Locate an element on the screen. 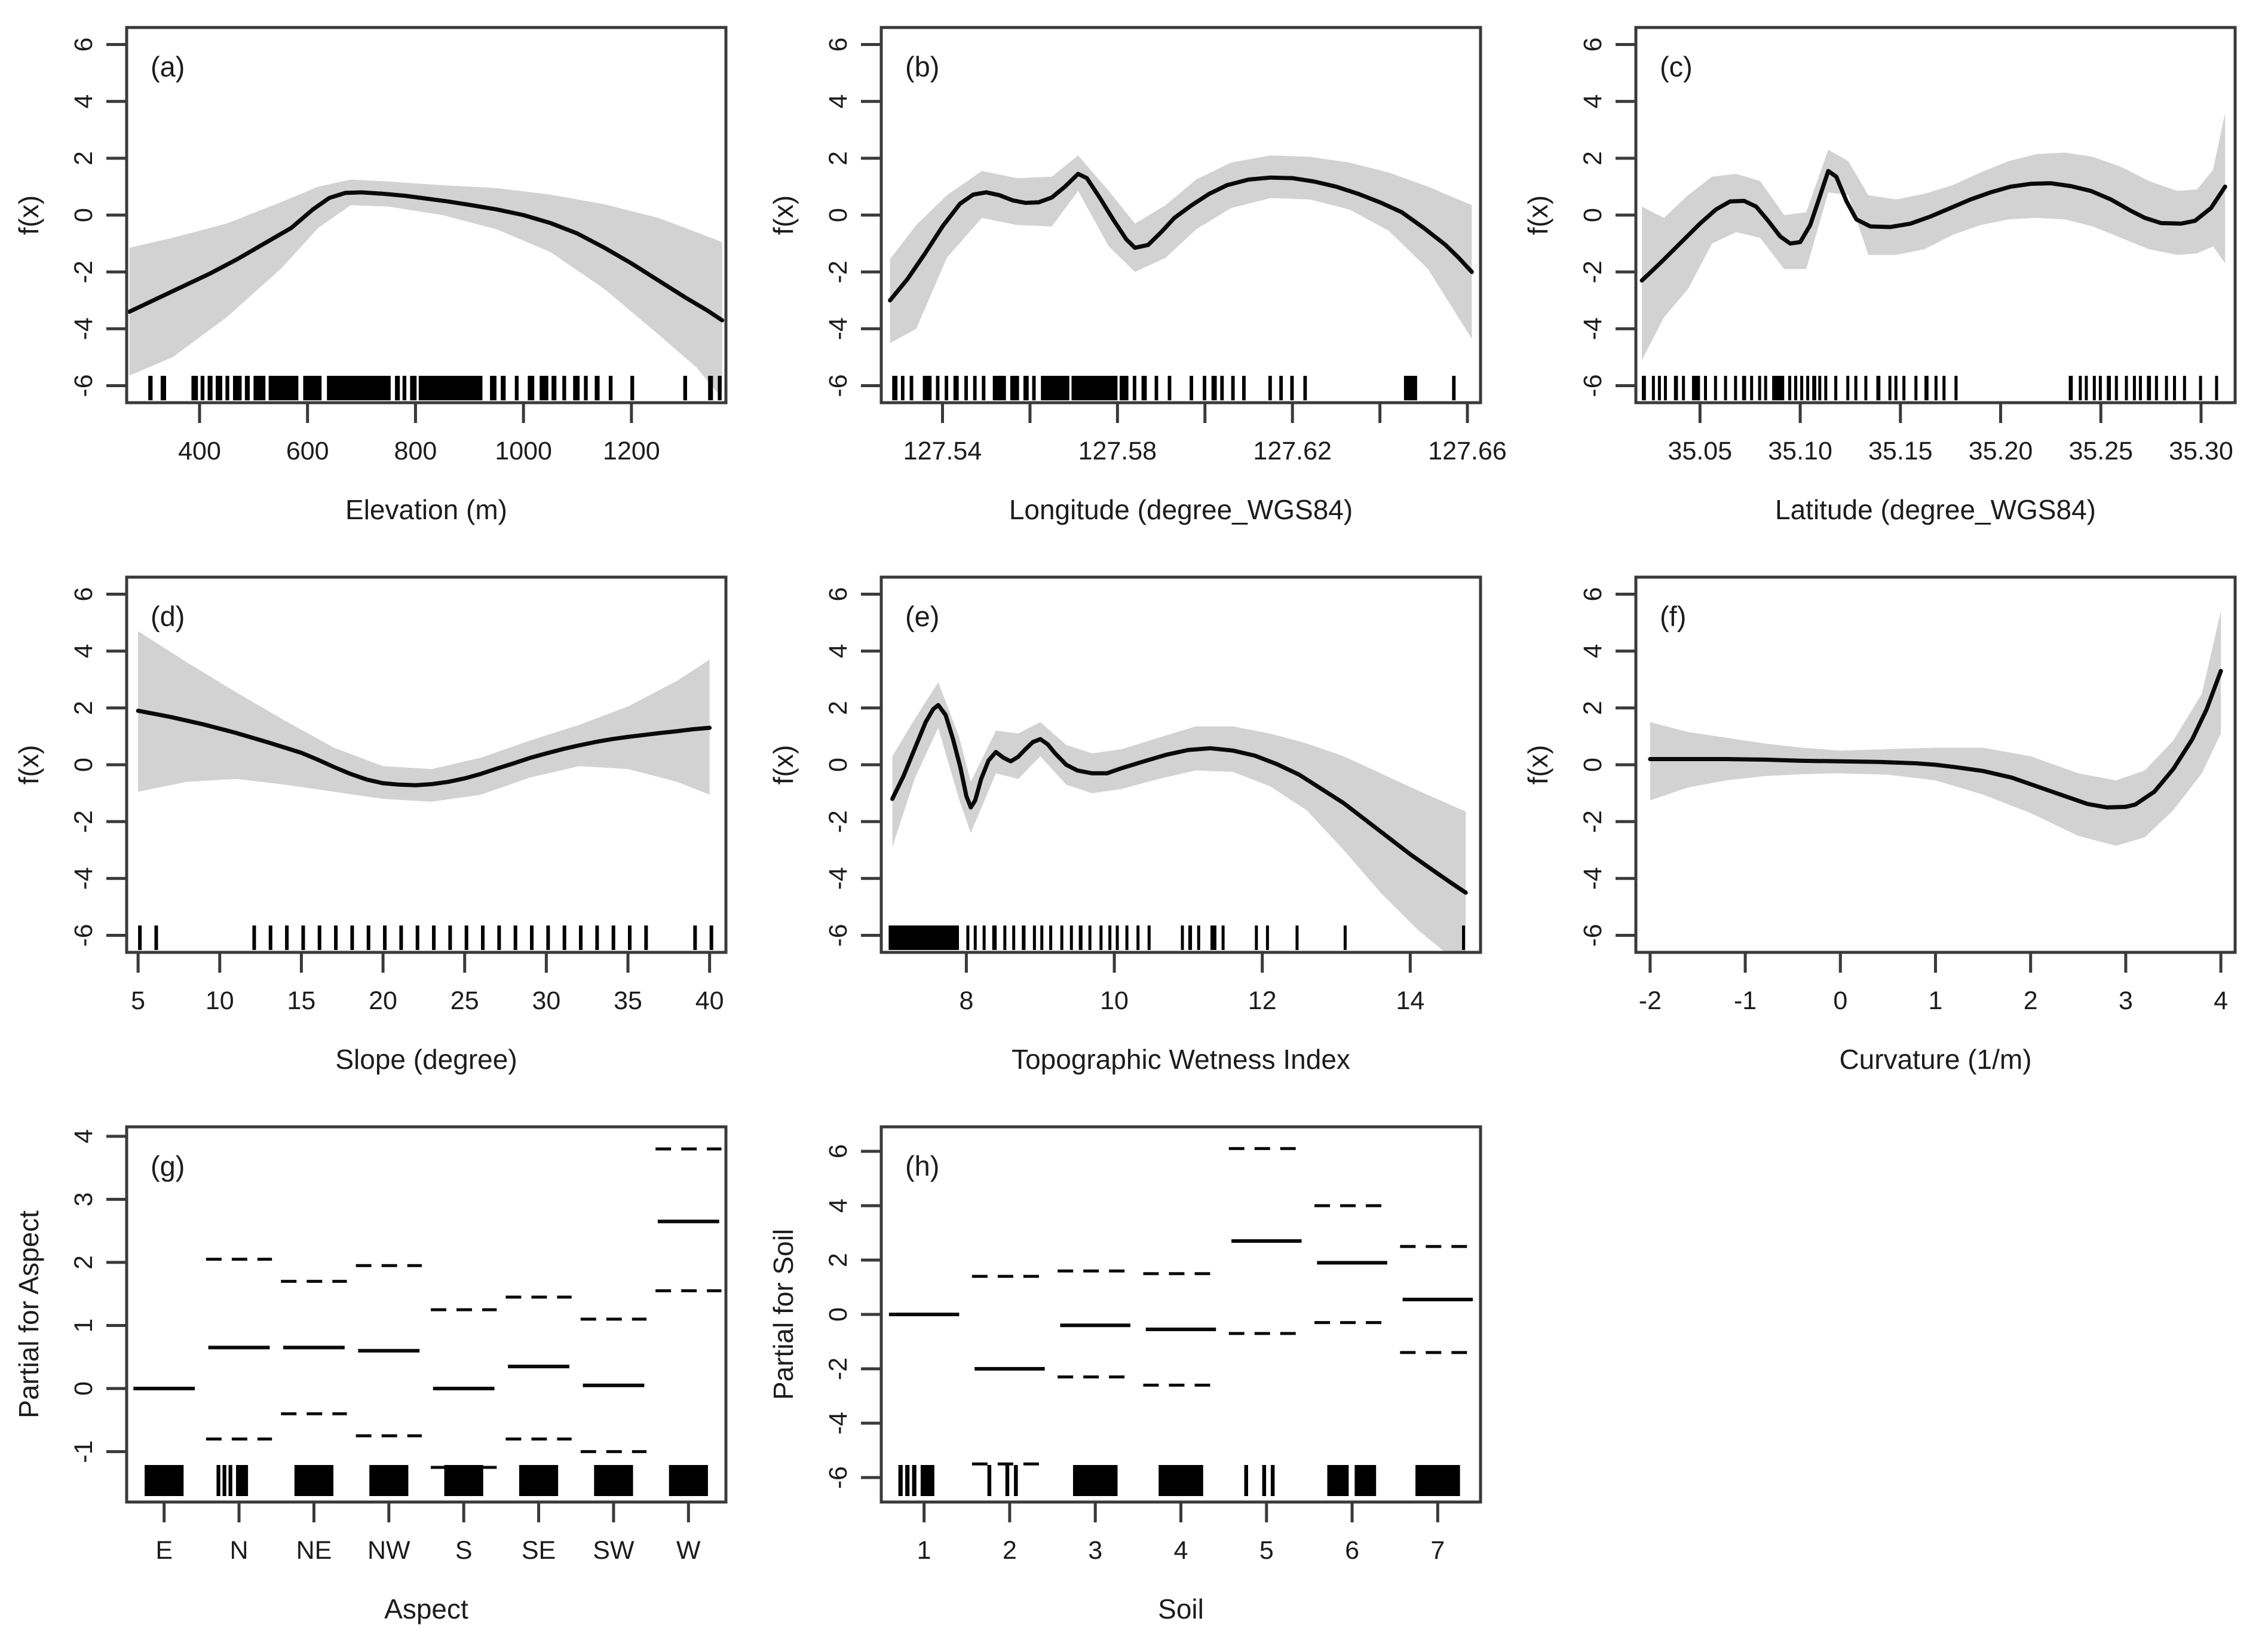 This screenshot has width=2265, height=1652. x-tick-label: N is located at coordinates (239, 1550).